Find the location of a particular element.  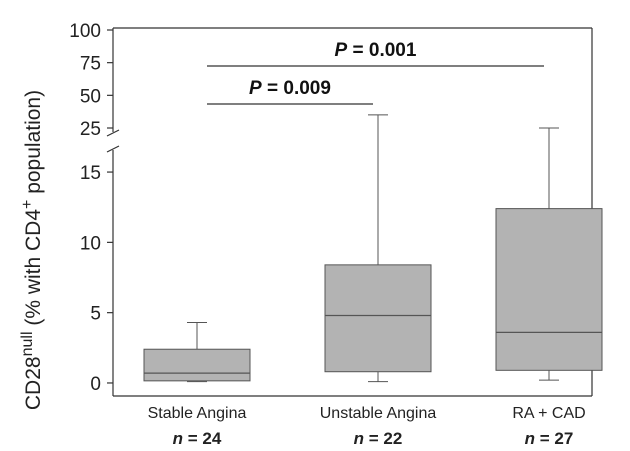

y-tick-label: 0 is located at coordinates (95, 384).